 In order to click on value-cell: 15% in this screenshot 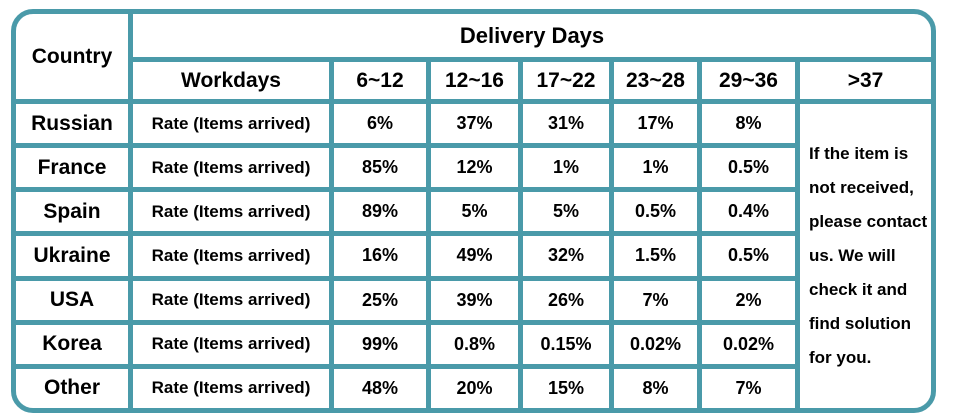, I will do `click(566, 388)`.